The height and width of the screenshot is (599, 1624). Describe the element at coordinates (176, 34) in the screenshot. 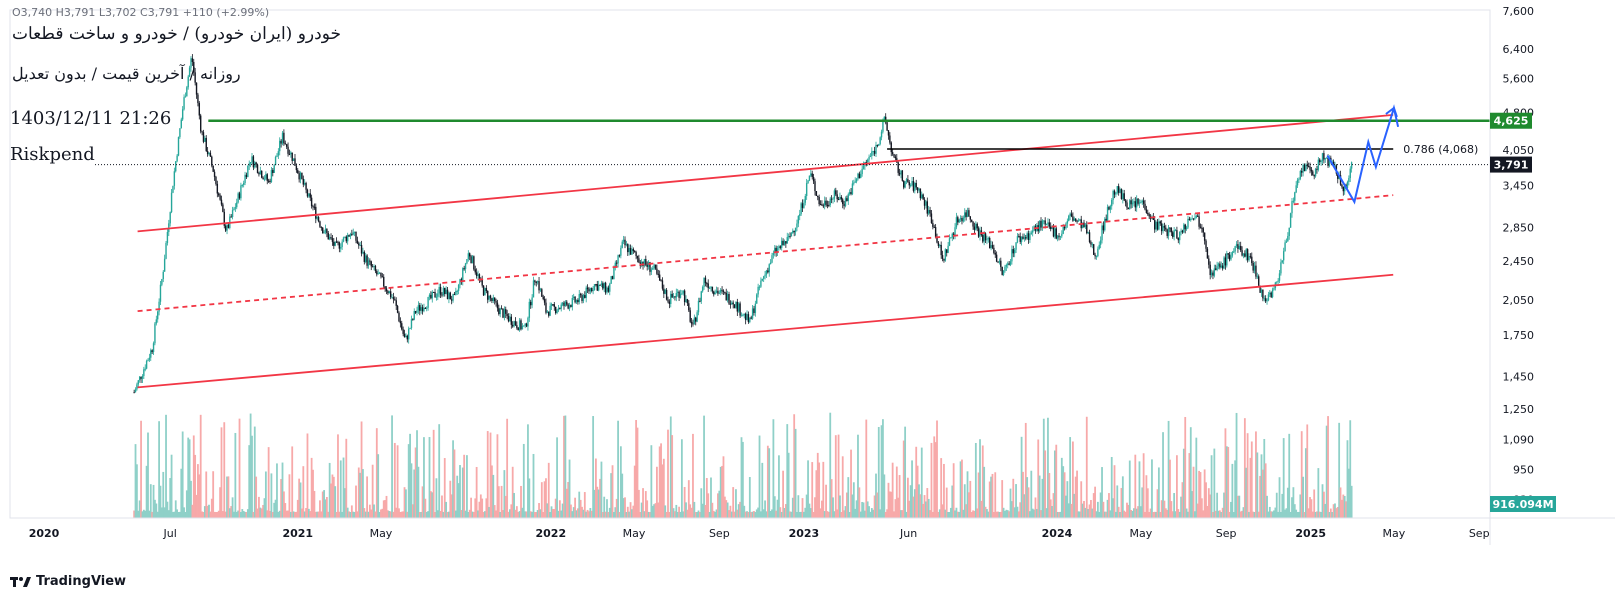

I see `symbol-title: خودرو (ایران خودرو) / خودرو و ساخت قطعات` at that location.